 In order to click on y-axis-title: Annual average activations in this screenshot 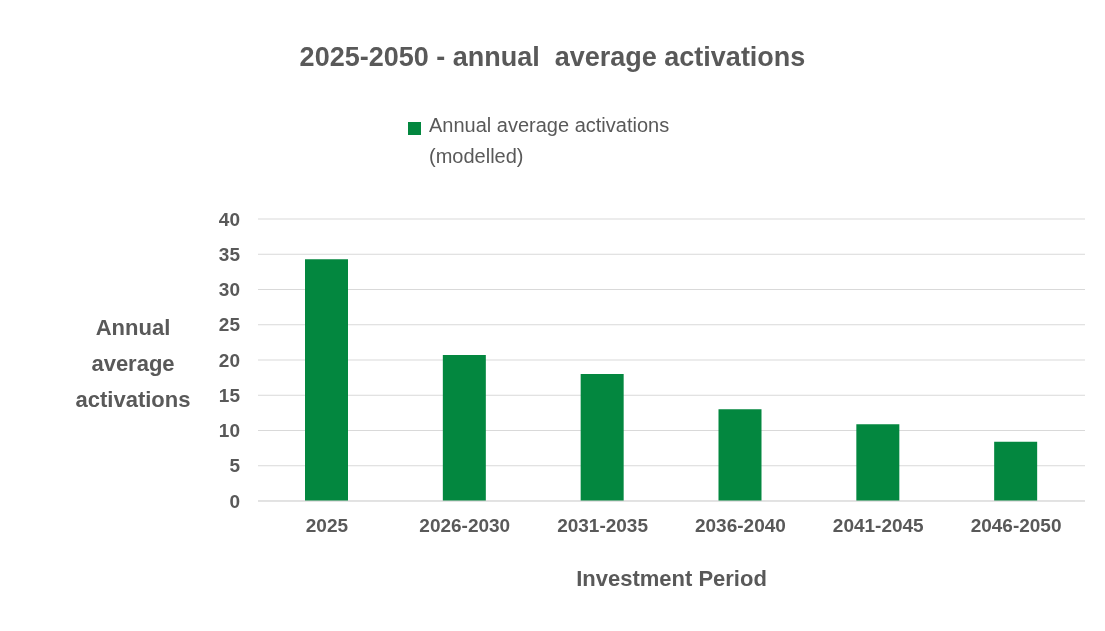, I will do `click(133, 364)`.